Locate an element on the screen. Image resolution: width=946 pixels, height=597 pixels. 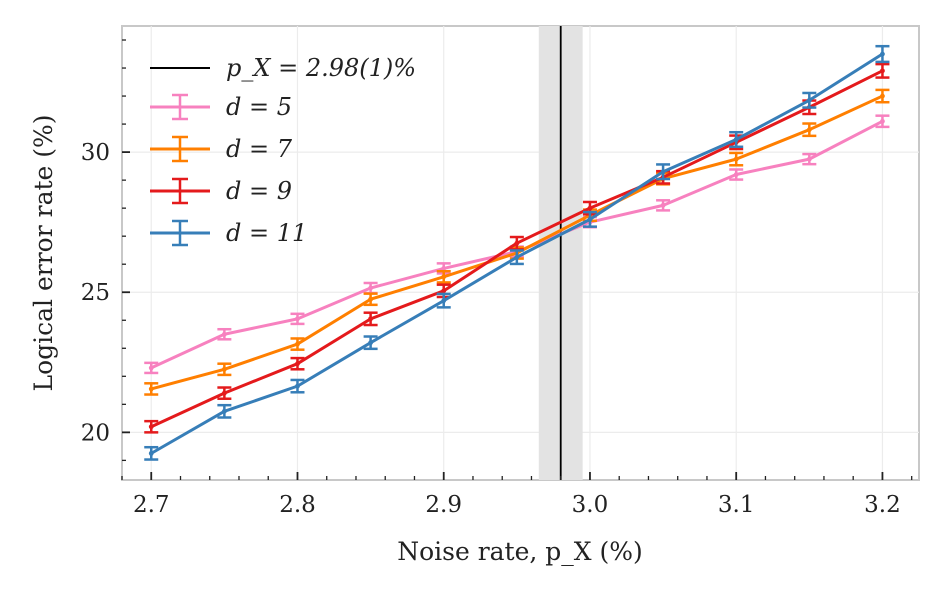
legend-series-label: d = 11 is located at coordinates (266, 233).